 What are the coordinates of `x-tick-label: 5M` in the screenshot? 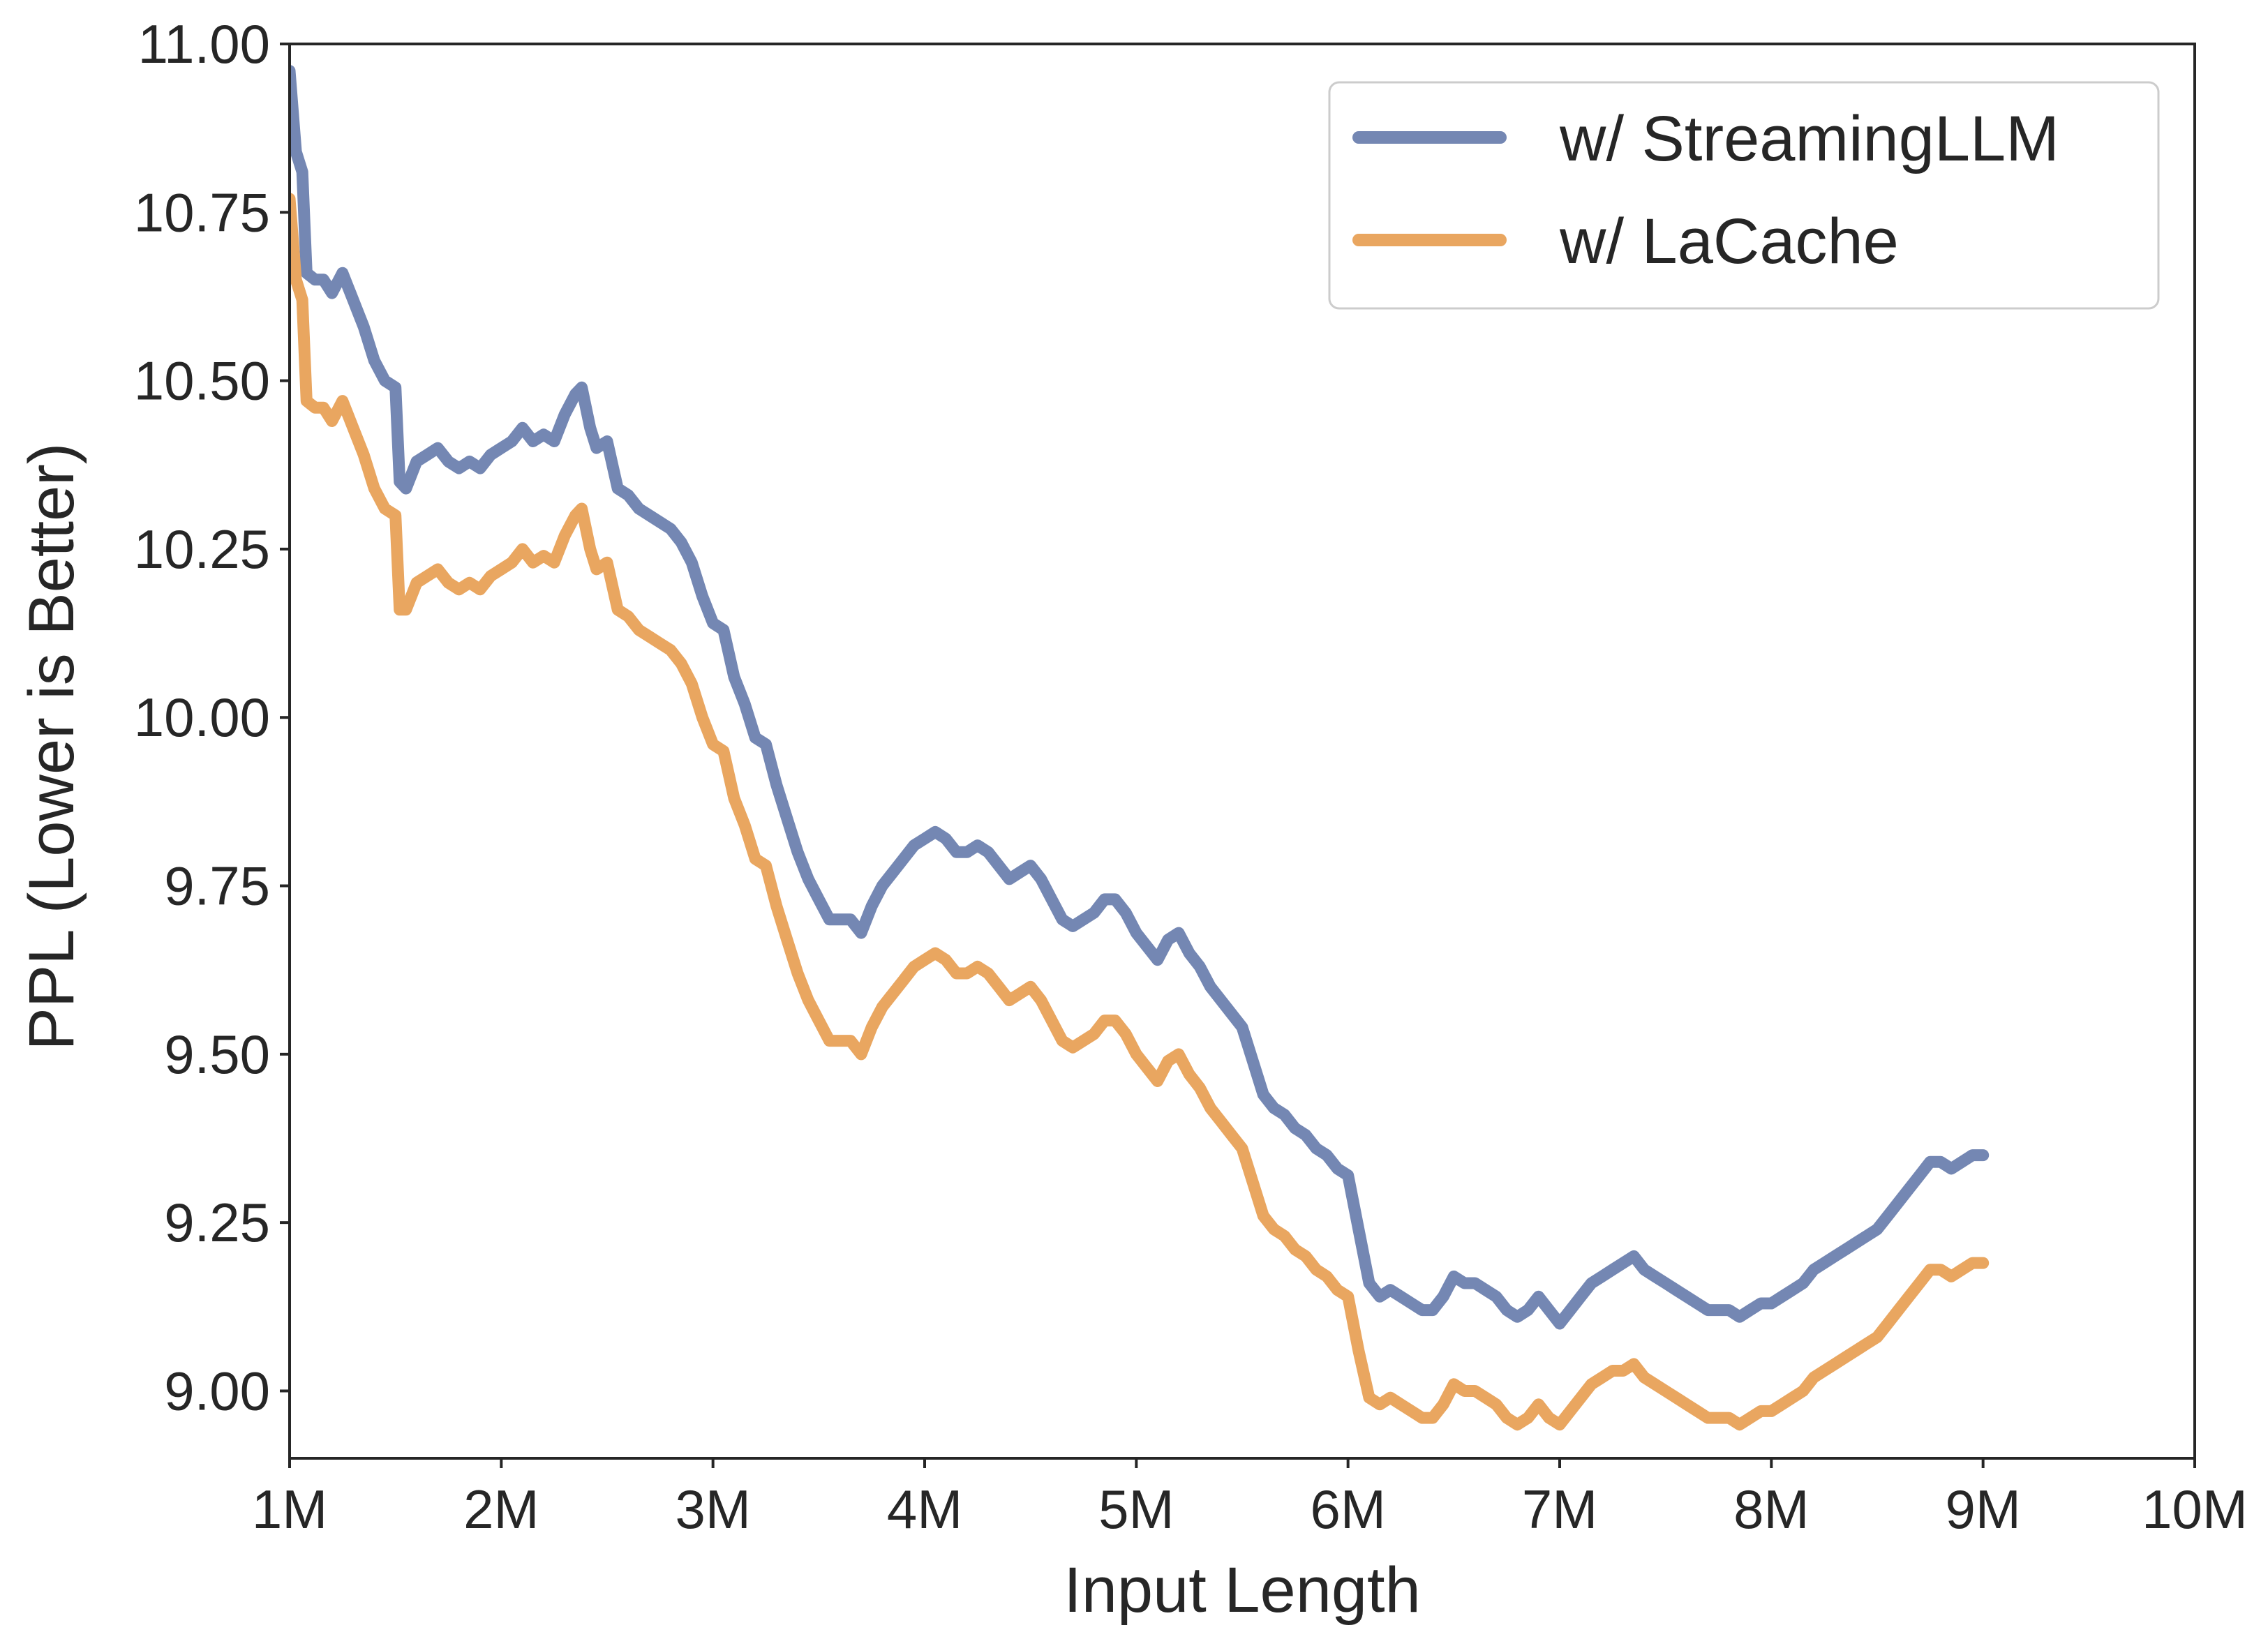 It's located at (1136, 1509).